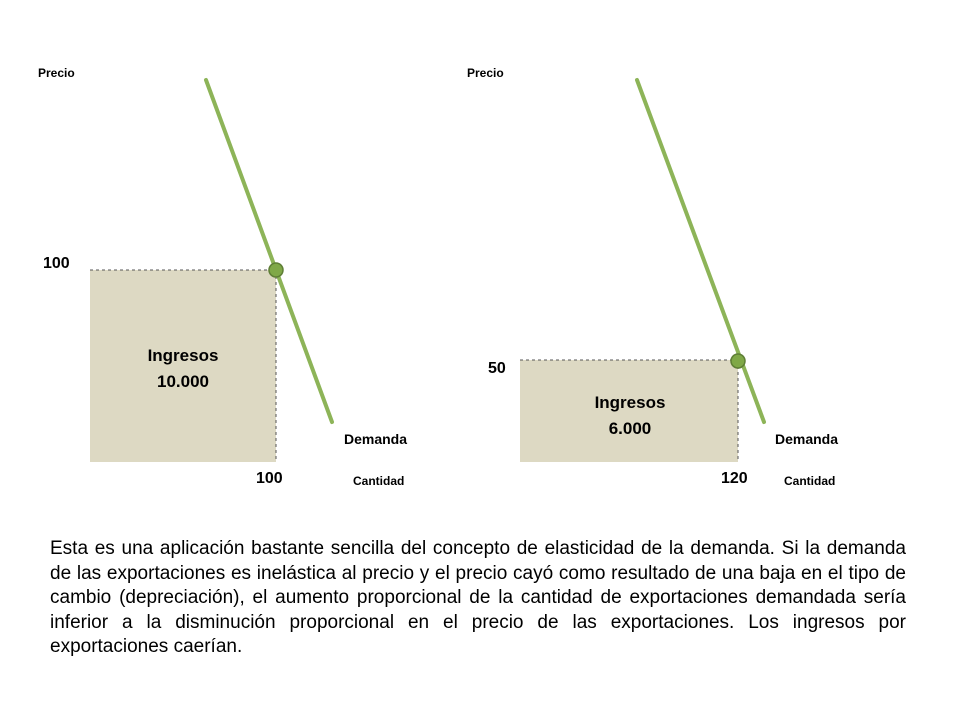 Image resolution: width=960 pixels, height=720 pixels. Describe the element at coordinates (497, 368) in the screenshot. I see `price-tick-right: 50` at that location.